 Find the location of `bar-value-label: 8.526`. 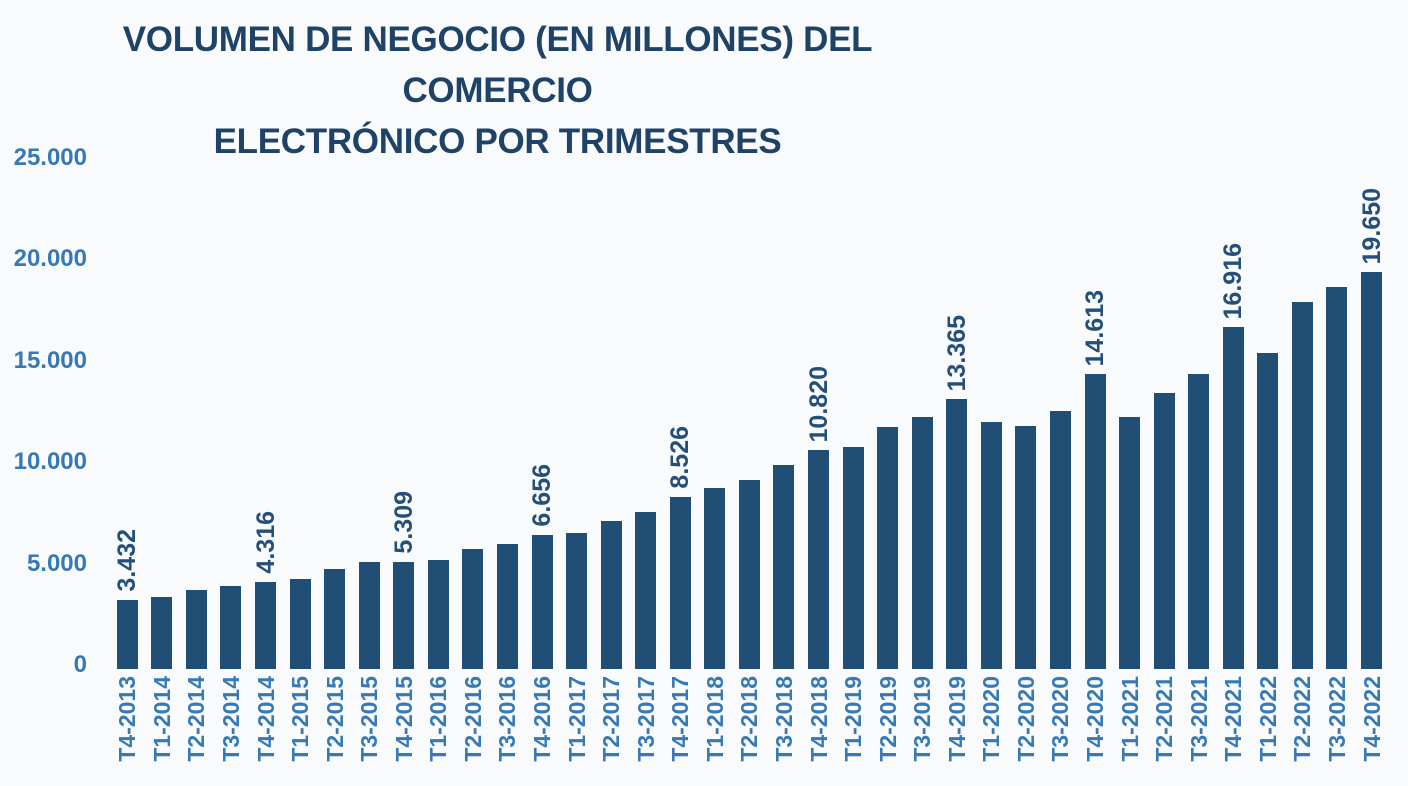

bar-value-label: 8.526 is located at coordinates (680, 457).